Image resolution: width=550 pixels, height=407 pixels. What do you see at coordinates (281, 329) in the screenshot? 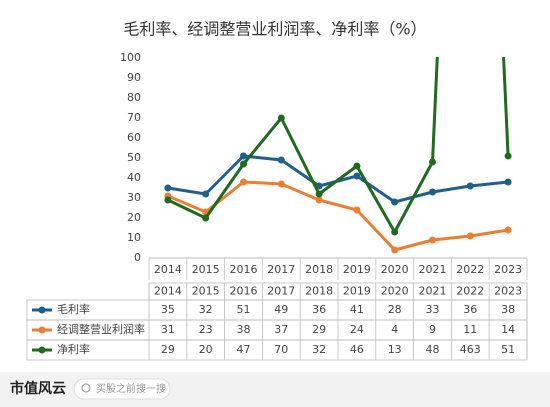
I see `table-value: 37` at bounding box center [281, 329].